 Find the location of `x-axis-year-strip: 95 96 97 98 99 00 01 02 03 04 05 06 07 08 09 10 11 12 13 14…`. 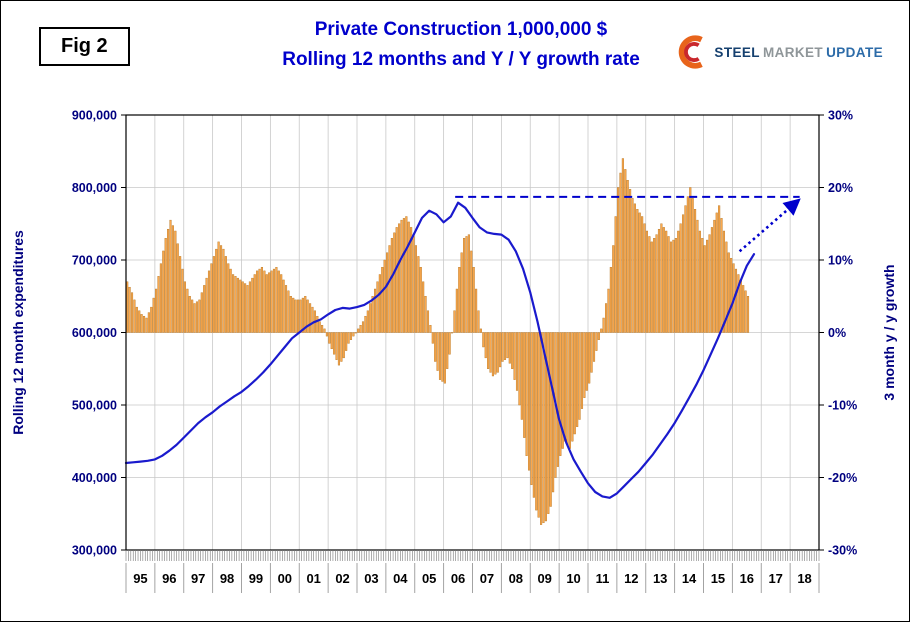

x-axis-year-strip: 95 96 97 98 99 00 01 02 03 04 05 06 07 08 09 10 11 12 13 14… is located at coordinates (472, 578).